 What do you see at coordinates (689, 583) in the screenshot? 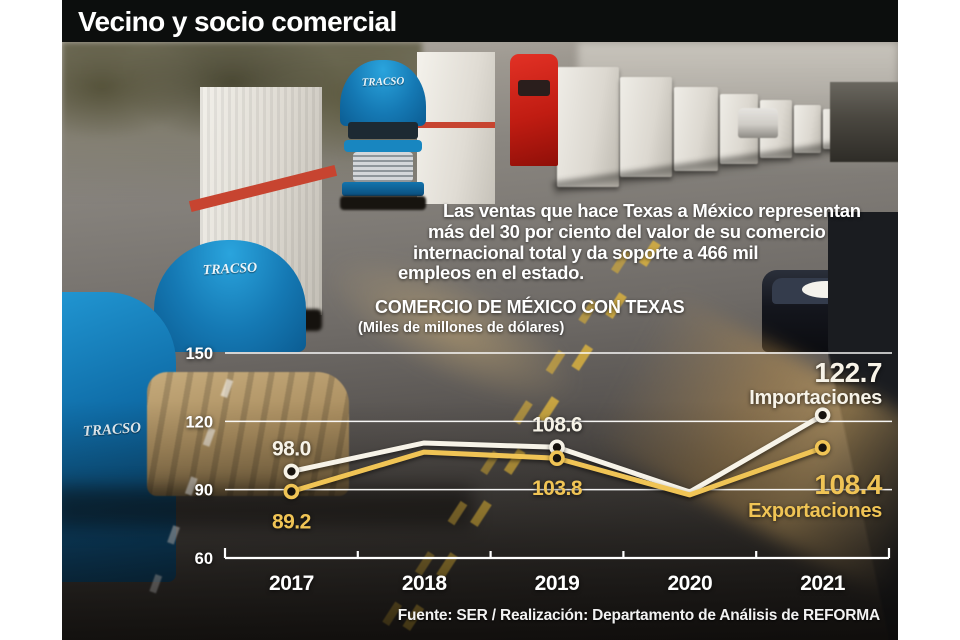
I see `svg-text: 2020` at bounding box center [689, 583].